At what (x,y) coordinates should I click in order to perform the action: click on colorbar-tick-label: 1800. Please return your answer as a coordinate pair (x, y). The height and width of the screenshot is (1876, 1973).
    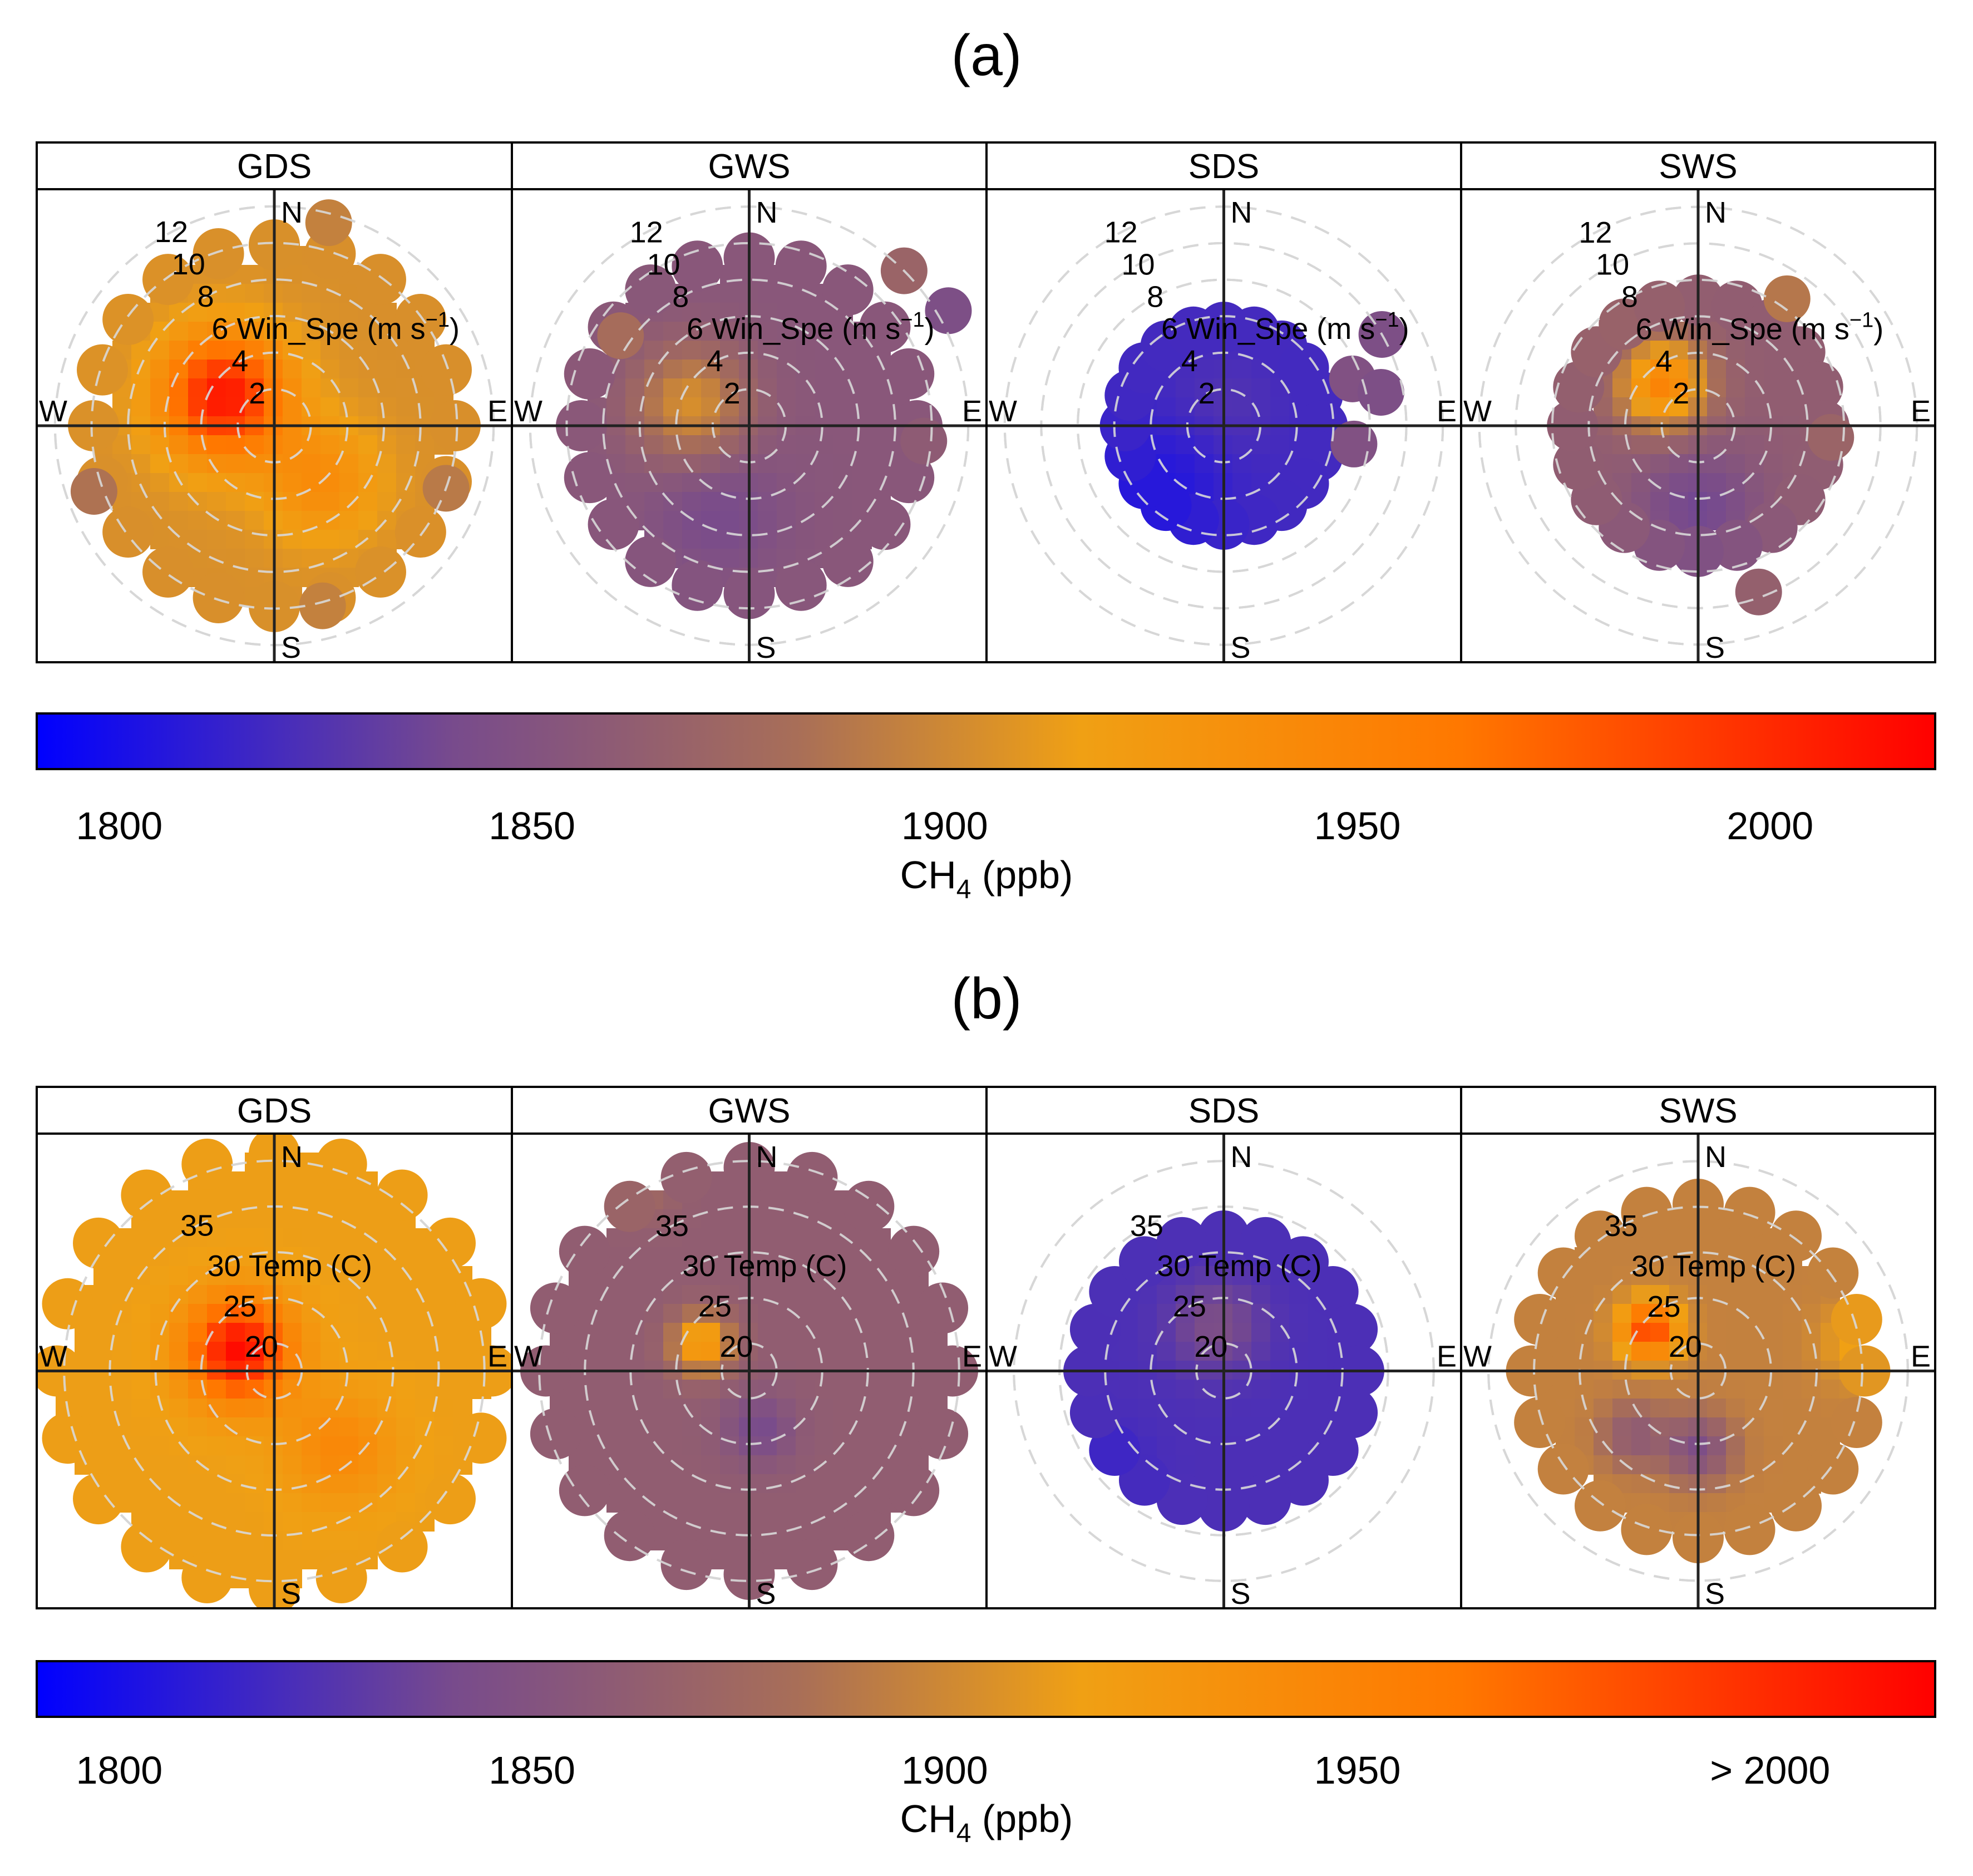
    Looking at the image, I should click on (119, 826).